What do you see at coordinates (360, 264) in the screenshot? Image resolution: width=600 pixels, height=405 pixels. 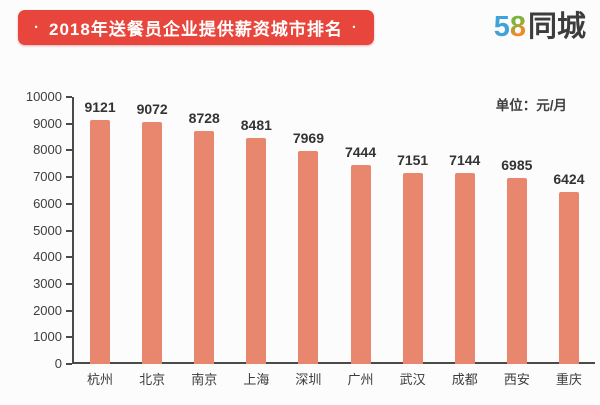 I see `bar-广州` at bounding box center [360, 264].